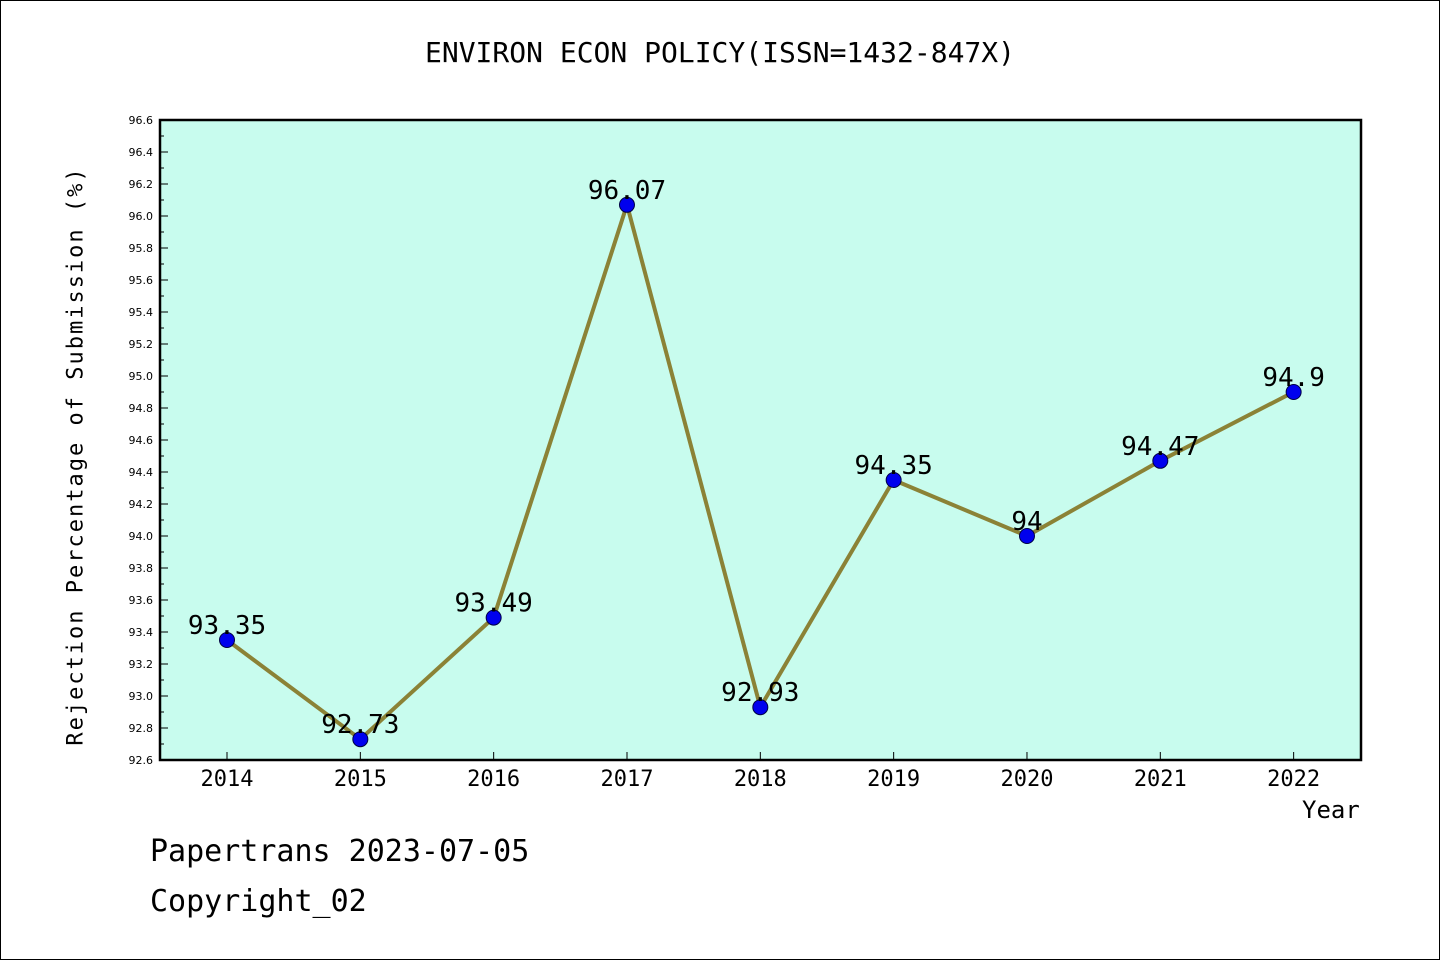 The height and width of the screenshot is (960, 1440). What do you see at coordinates (141, 472) in the screenshot?
I see `y-tick-label: 94.4` at bounding box center [141, 472].